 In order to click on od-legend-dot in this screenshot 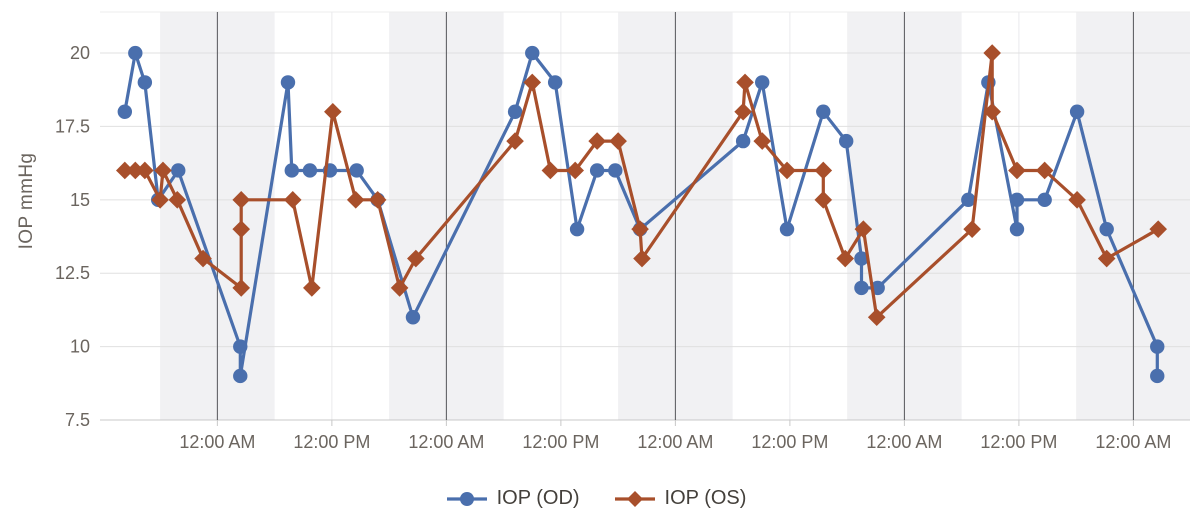, I will do `click(466, 498)`.